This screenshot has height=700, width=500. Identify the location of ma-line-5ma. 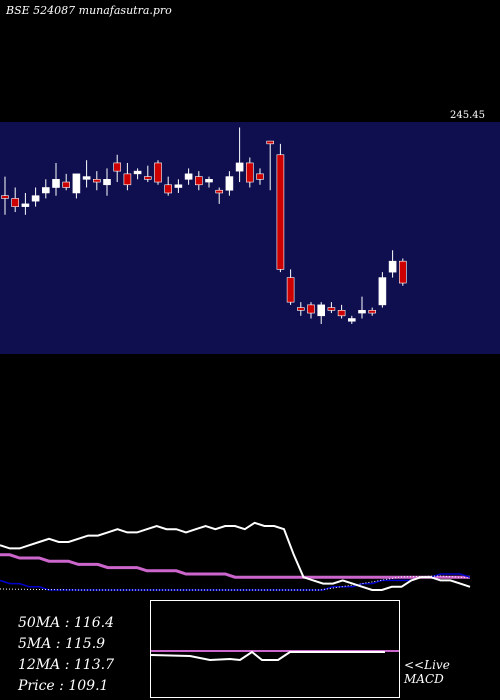
(235, 556).